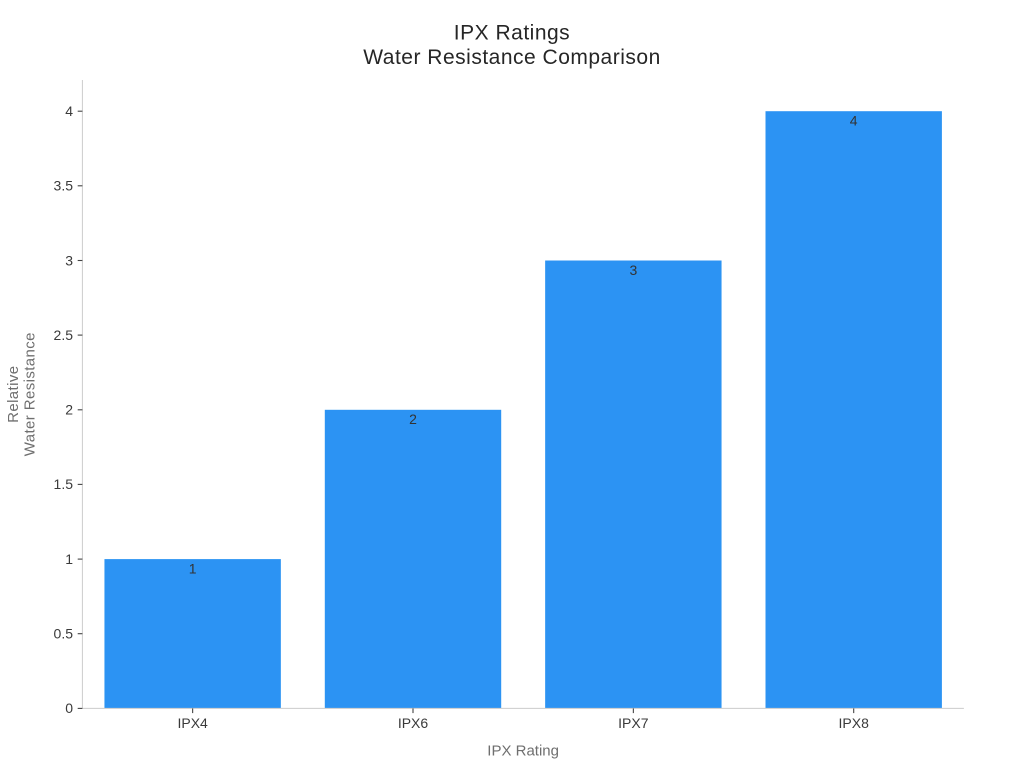  I want to click on svg-text: 3.5, so click(64, 186).